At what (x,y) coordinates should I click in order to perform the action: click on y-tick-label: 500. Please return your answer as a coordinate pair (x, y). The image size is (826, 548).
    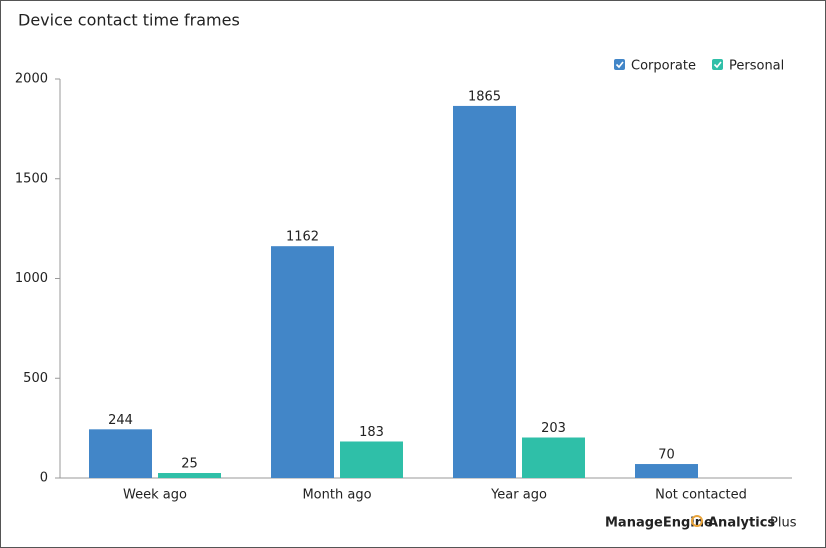
    Looking at the image, I should click on (35, 378).